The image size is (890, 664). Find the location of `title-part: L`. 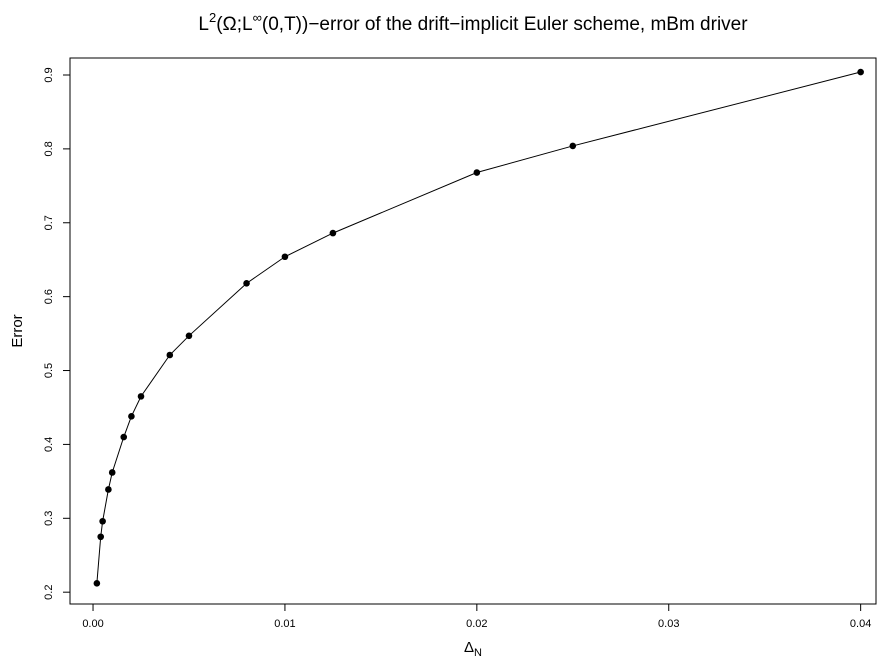

title-part: L is located at coordinates (203, 24).